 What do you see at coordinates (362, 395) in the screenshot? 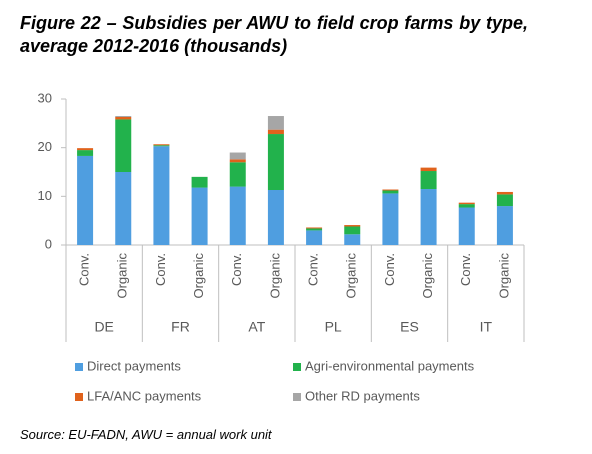
I see `legend-label: Other RD payments` at bounding box center [362, 395].